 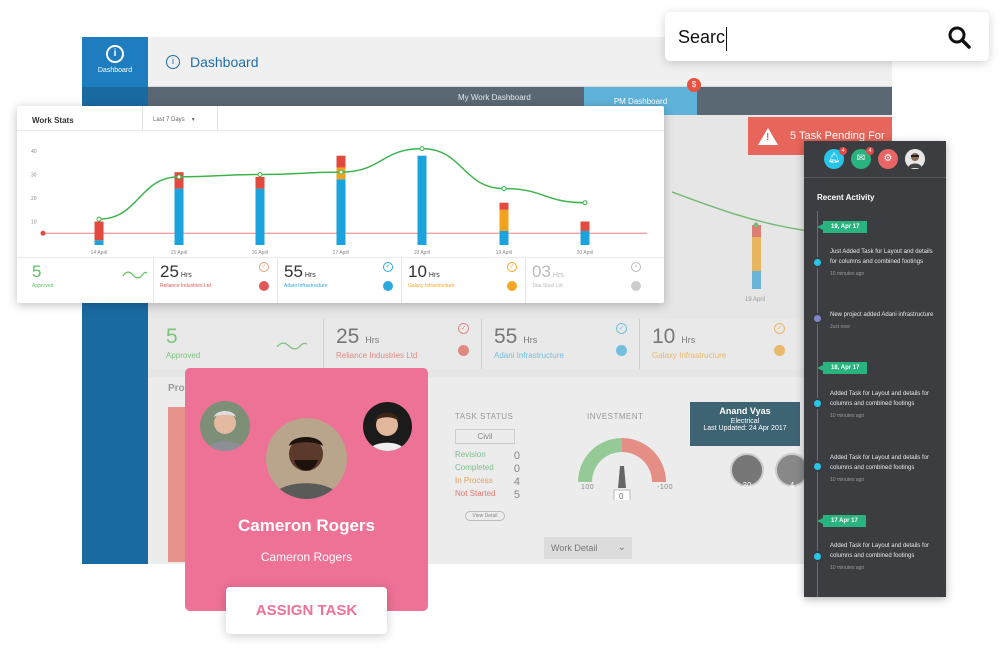 What do you see at coordinates (882, 315) in the screenshot?
I see `activity-text: New project added Adani infrastructure` at bounding box center [882, 315].